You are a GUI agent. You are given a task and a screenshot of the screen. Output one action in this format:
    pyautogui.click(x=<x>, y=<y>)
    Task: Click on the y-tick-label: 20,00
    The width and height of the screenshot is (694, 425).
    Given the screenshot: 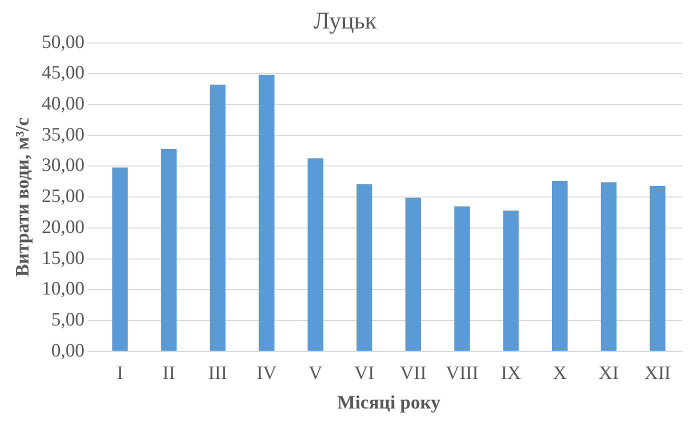 What is the action you would take?
    pyautogui.click(x=63, y=227)
    